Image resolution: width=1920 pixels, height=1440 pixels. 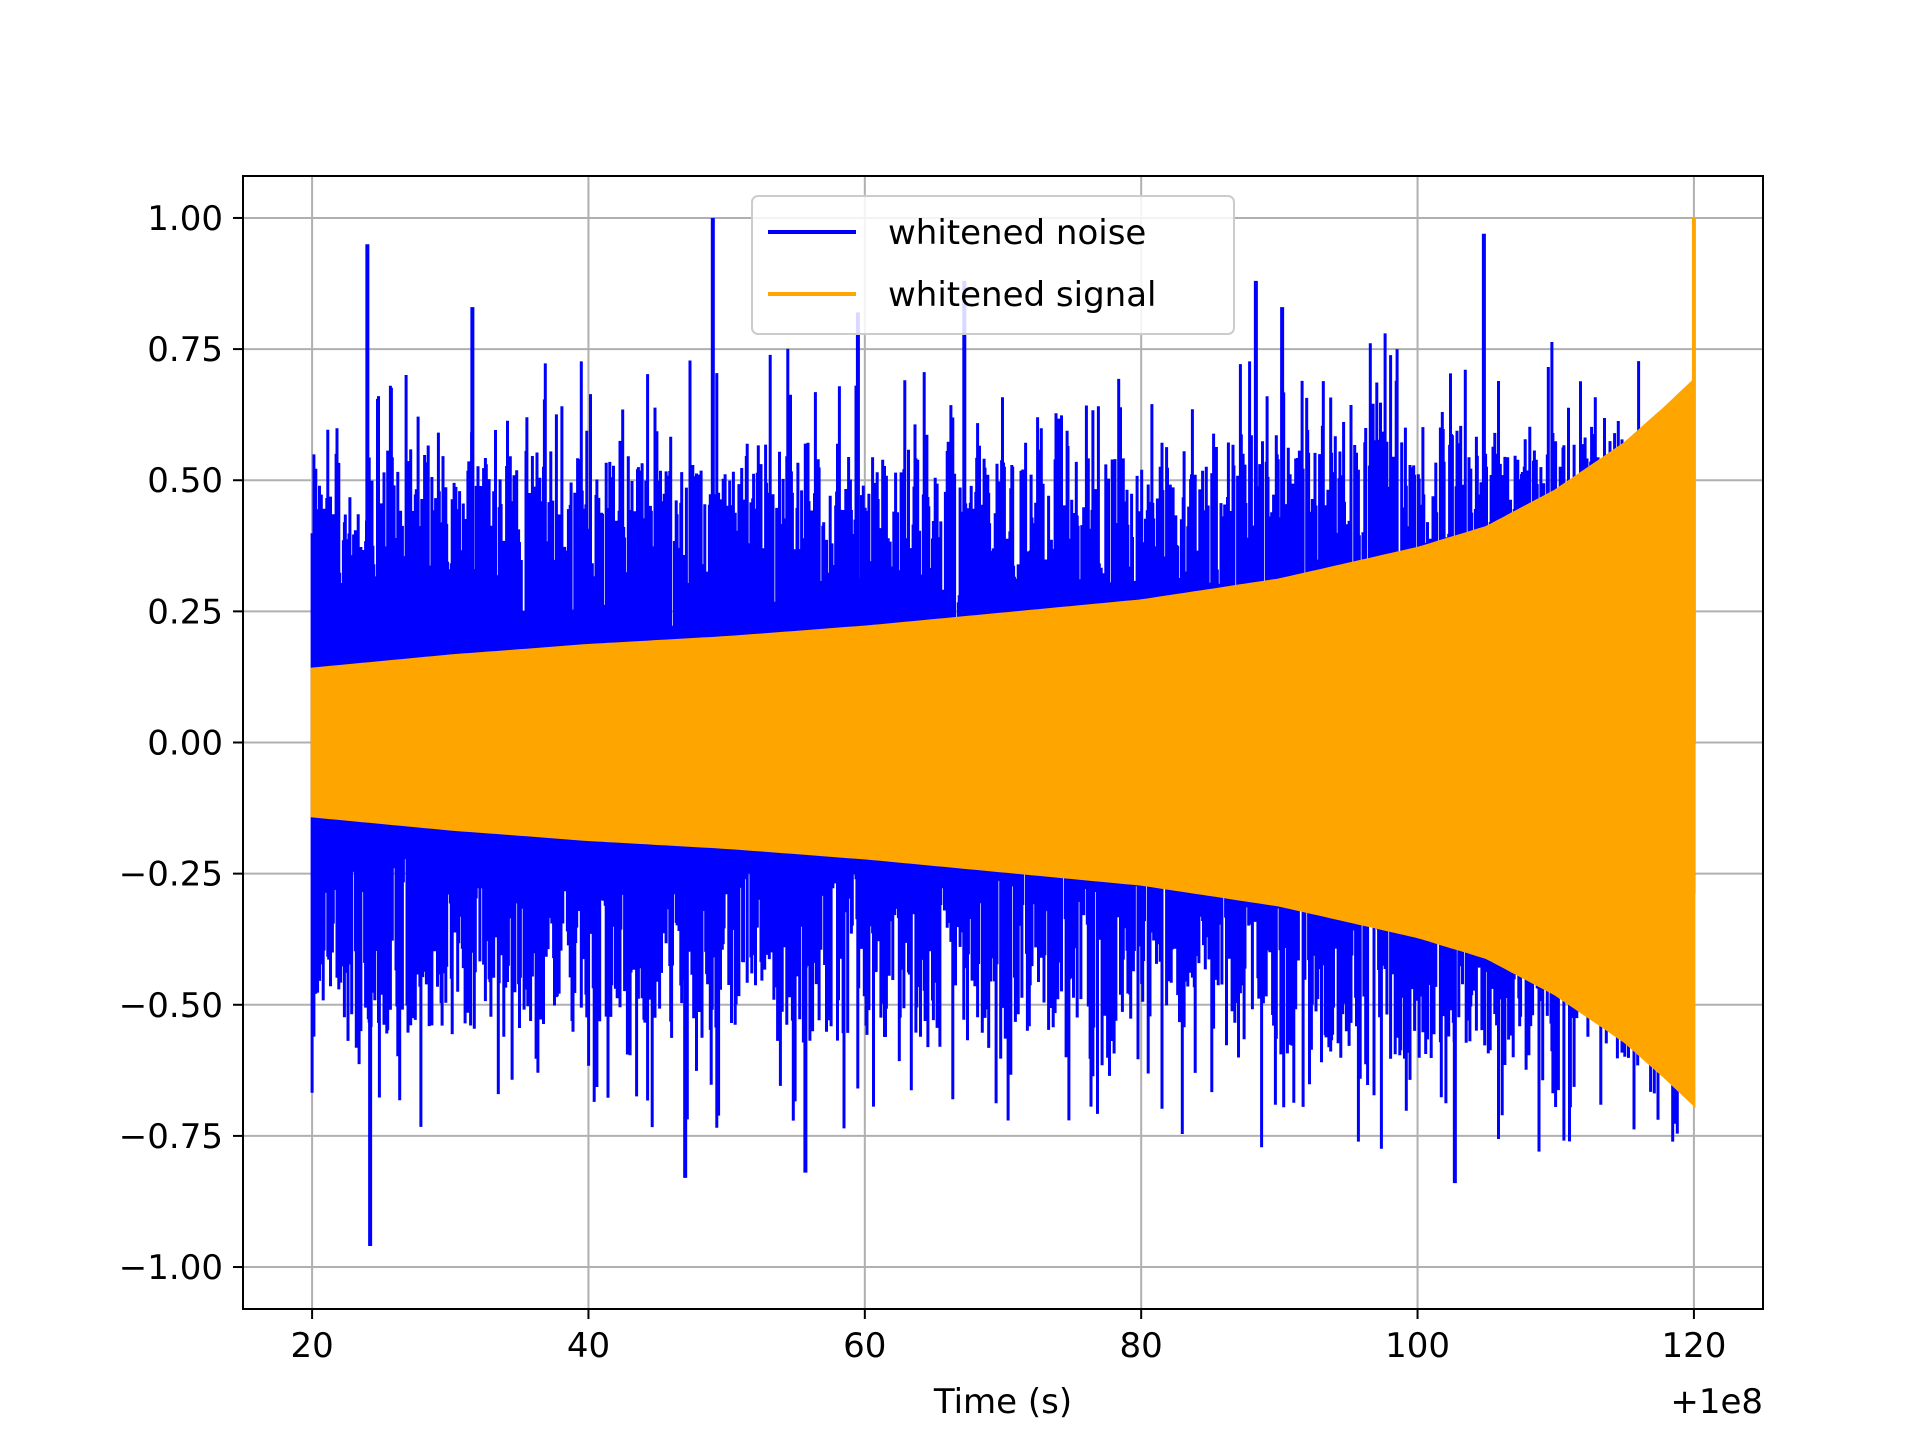 I want to click on x-axis-label: Time (s), so click(x=1002, y=1402).